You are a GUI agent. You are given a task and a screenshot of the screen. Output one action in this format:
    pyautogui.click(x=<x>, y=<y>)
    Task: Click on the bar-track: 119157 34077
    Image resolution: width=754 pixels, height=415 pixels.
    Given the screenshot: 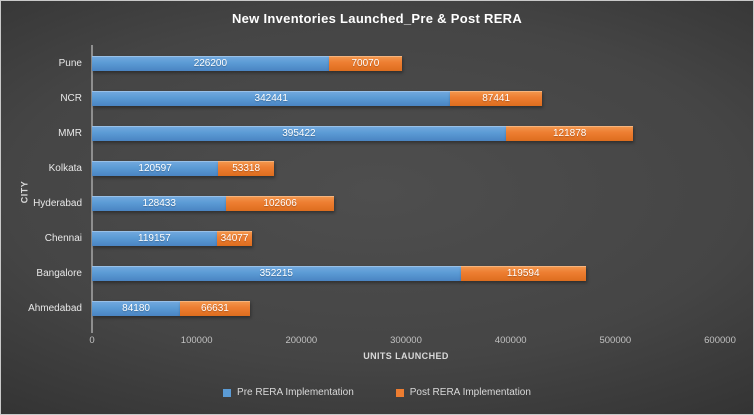 What is the action you would take?
    pyautogui.click(x=406, y=238)
    